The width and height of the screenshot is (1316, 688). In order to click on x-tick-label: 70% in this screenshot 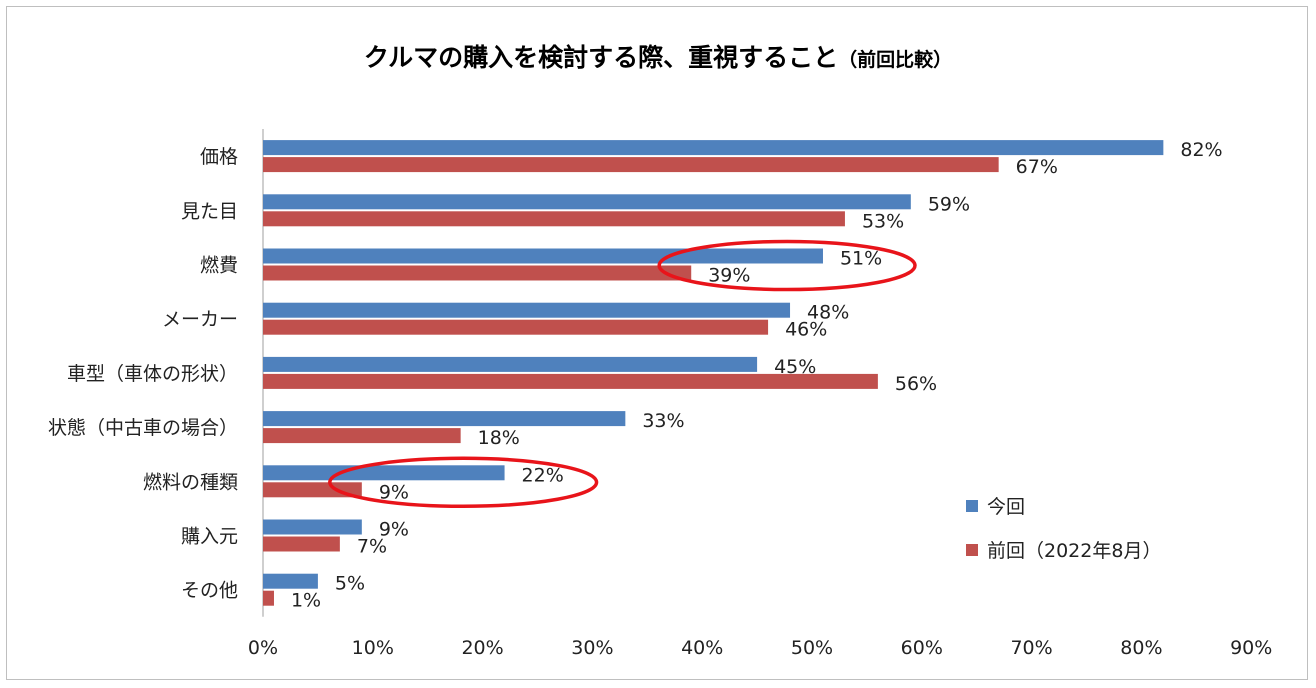, I will do `click(1031, 648)`.